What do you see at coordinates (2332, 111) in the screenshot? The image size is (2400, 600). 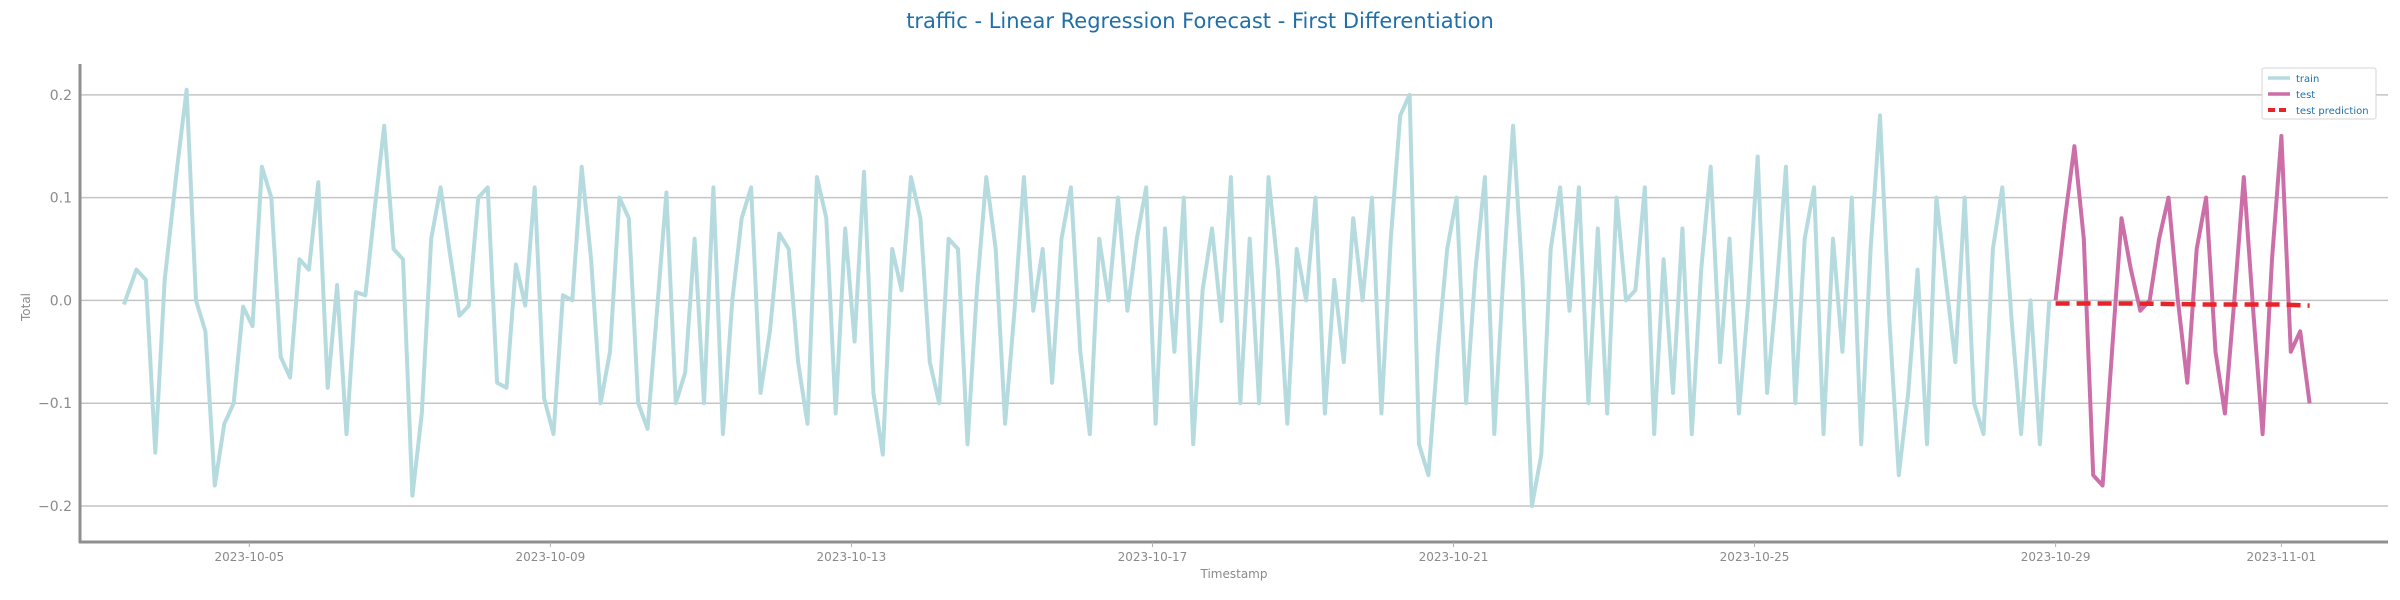 I see `legend-label: test prediction` at bounding box center [2332, 111].